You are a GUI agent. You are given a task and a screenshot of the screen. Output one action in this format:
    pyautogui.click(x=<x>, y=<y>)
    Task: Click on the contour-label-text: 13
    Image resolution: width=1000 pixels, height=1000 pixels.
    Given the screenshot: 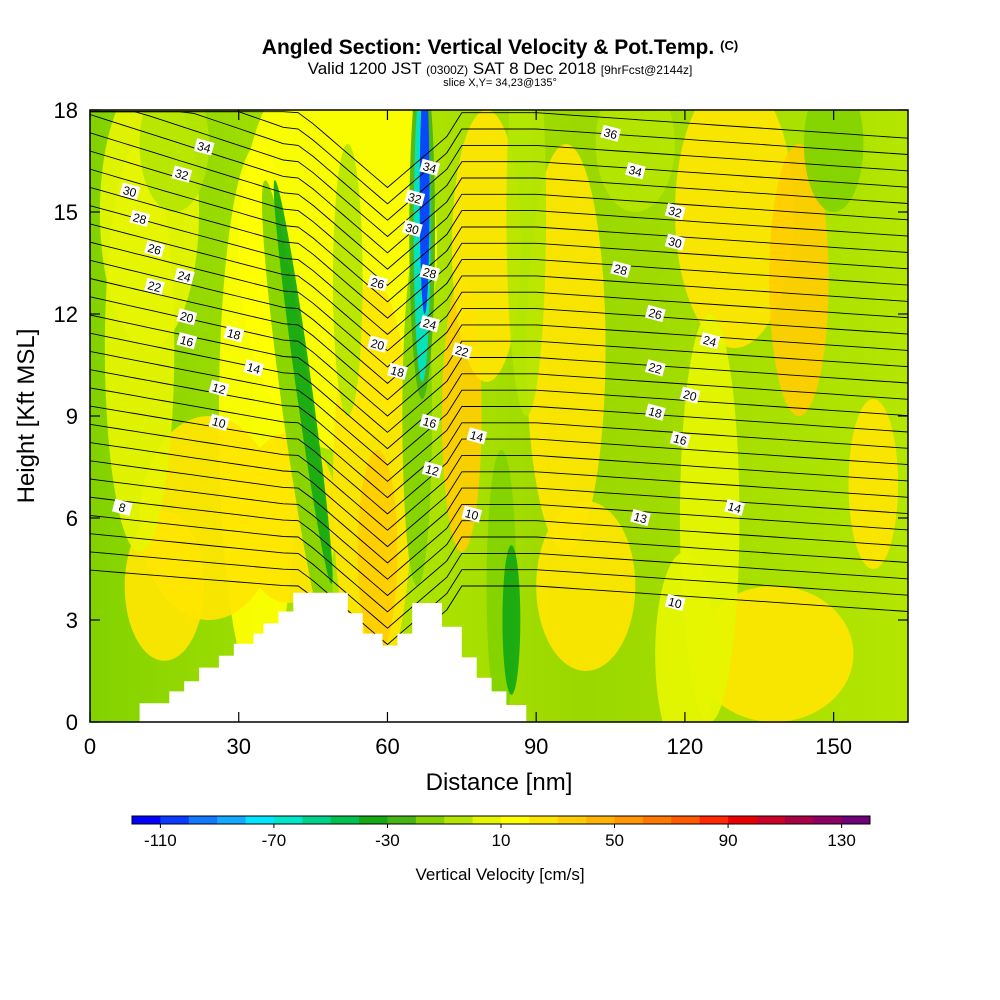 What is the action you would take?
    pyautogui.click(x=640, y=518)
    